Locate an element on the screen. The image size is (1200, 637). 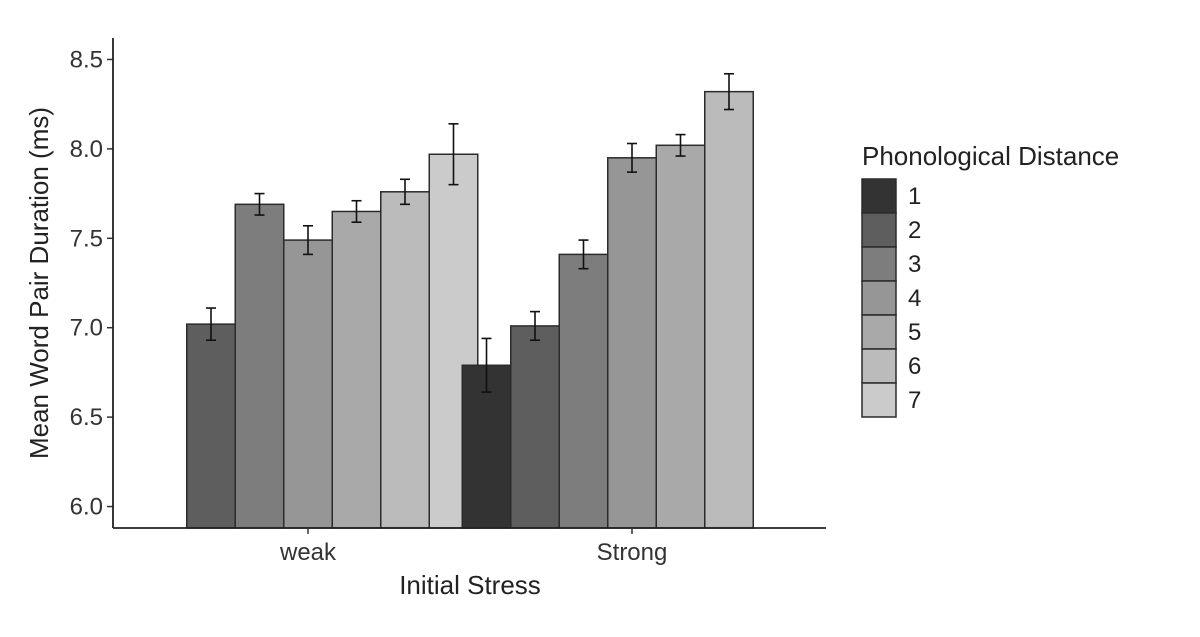
x-tick-label: Strong is located at coordinates (632, 552).